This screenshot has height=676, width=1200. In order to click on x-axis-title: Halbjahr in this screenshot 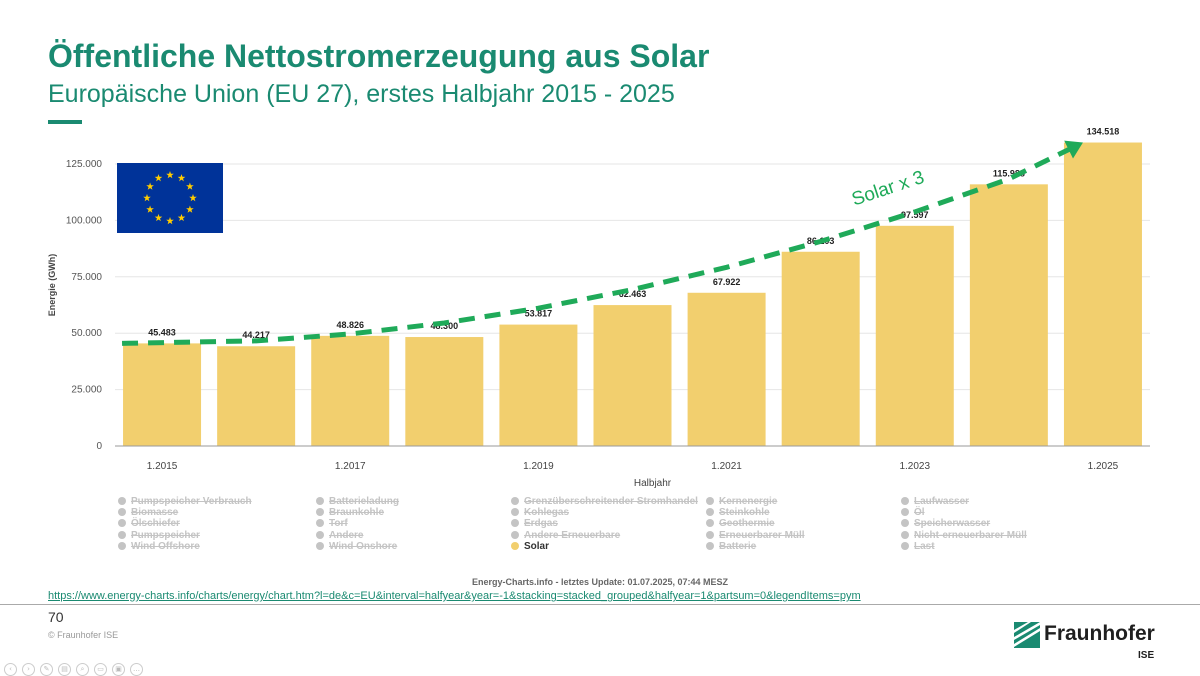, I will do `click(653, 483)`.